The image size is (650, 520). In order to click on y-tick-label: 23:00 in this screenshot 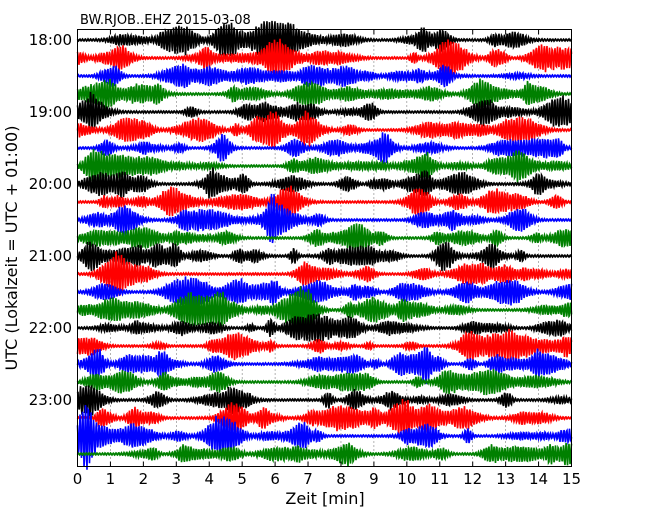, I will do `click(50, 400)`.